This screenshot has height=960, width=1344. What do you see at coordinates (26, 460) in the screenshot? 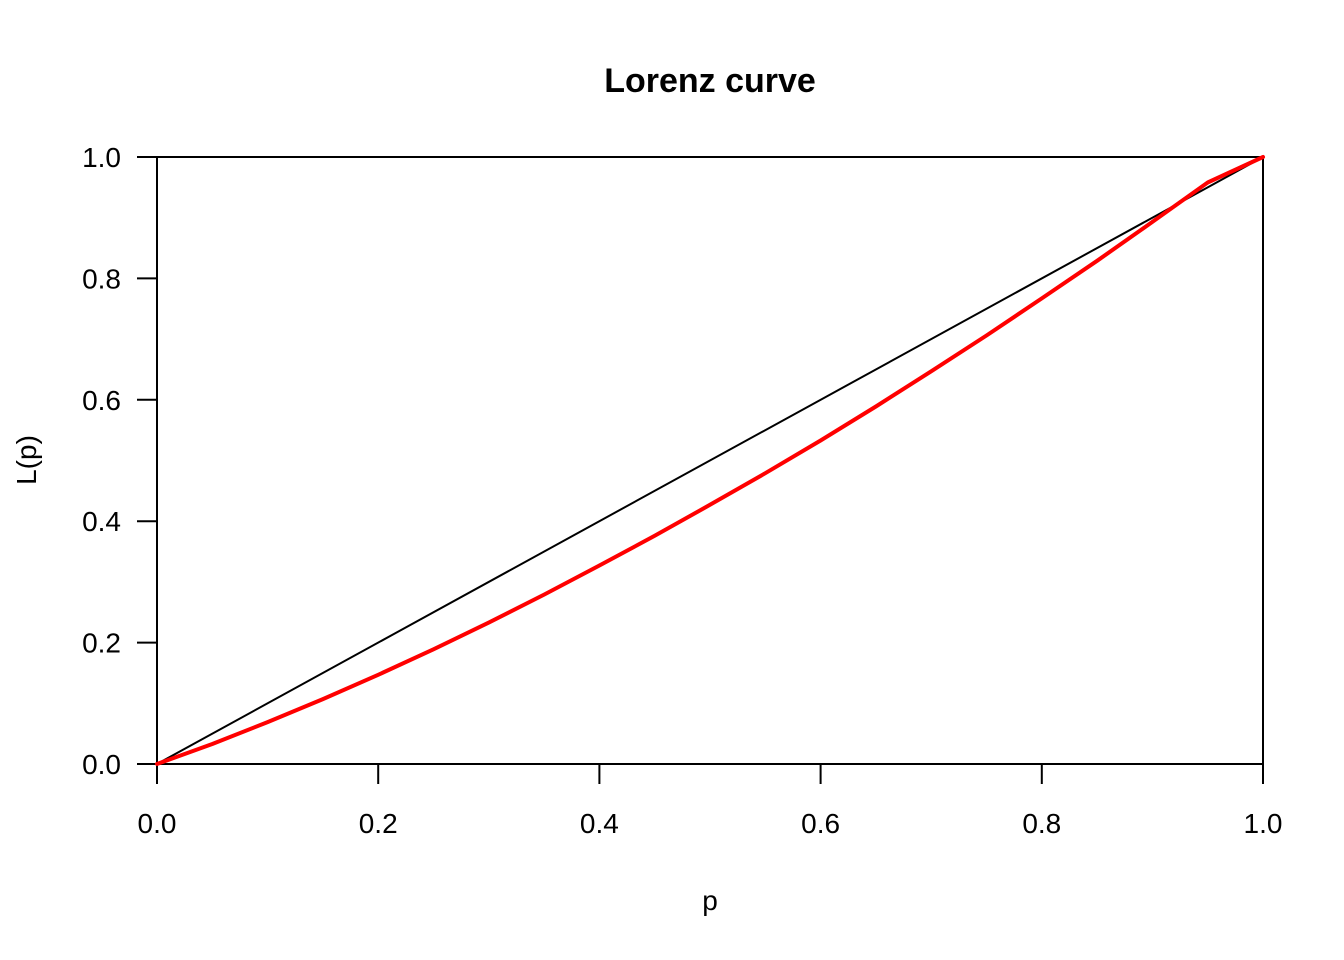
I see `y-axis-label: L(p)` at bounding box center [26, 460].